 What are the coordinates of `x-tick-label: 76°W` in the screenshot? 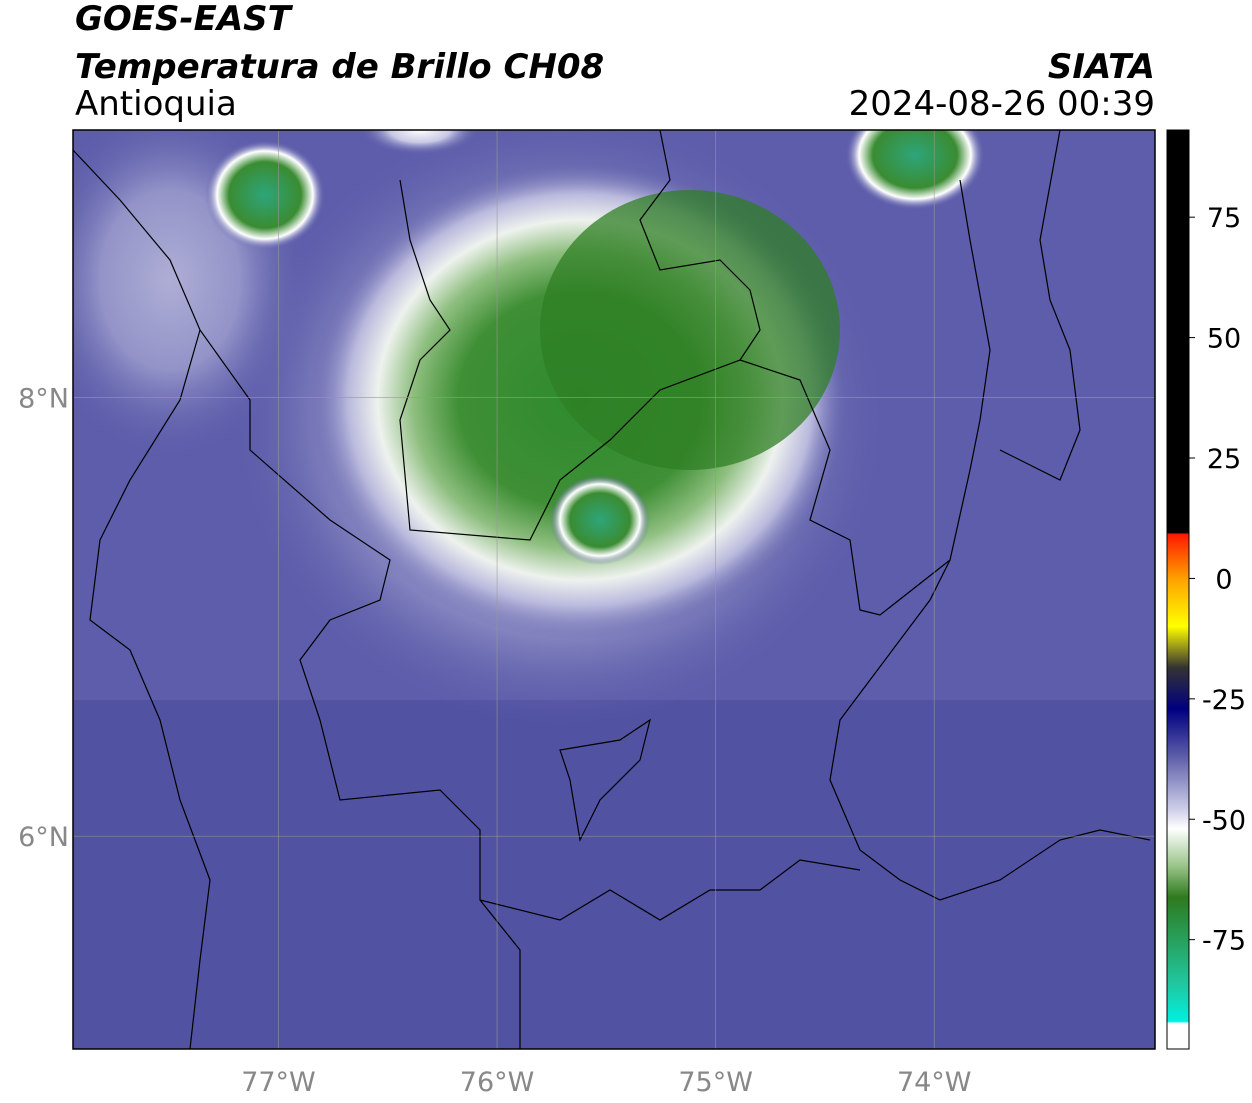 It's located at (497, 1082).